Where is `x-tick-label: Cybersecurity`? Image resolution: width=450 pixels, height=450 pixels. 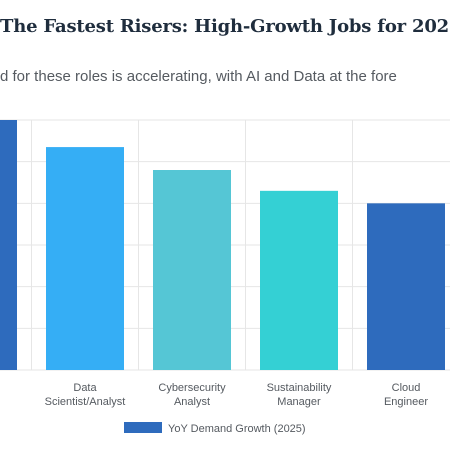
x-tick-label: Cybersecurity is located at coordinates (192, 388).